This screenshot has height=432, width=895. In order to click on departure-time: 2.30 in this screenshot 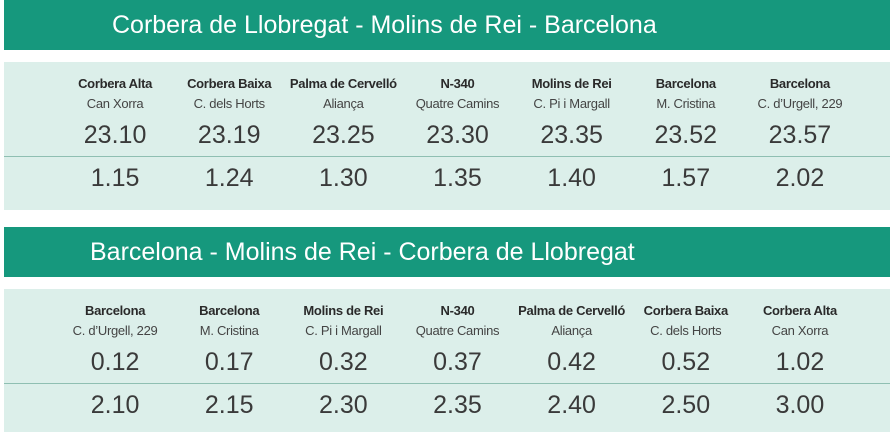, I will do `click(343, 405)`.